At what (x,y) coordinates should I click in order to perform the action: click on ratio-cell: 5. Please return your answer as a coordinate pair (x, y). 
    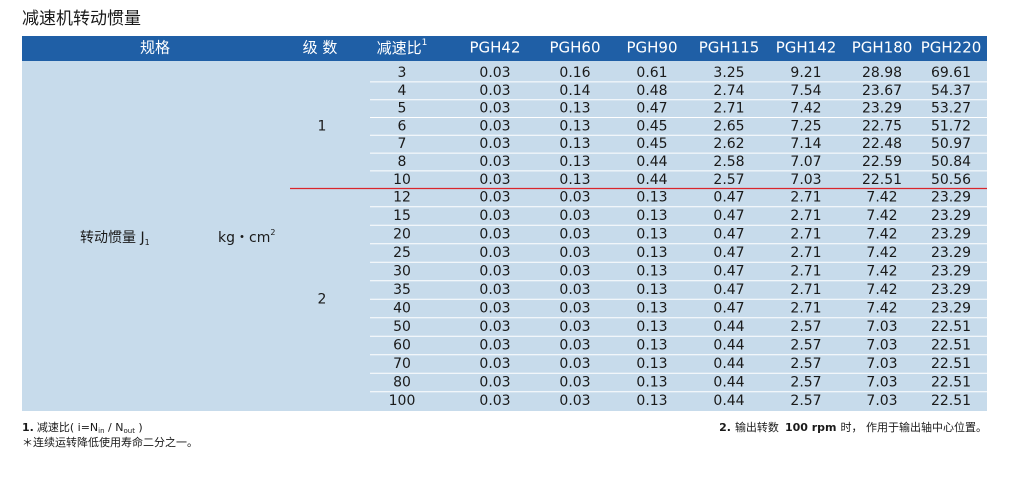
    Looking at the image, I should click on (402, 109).